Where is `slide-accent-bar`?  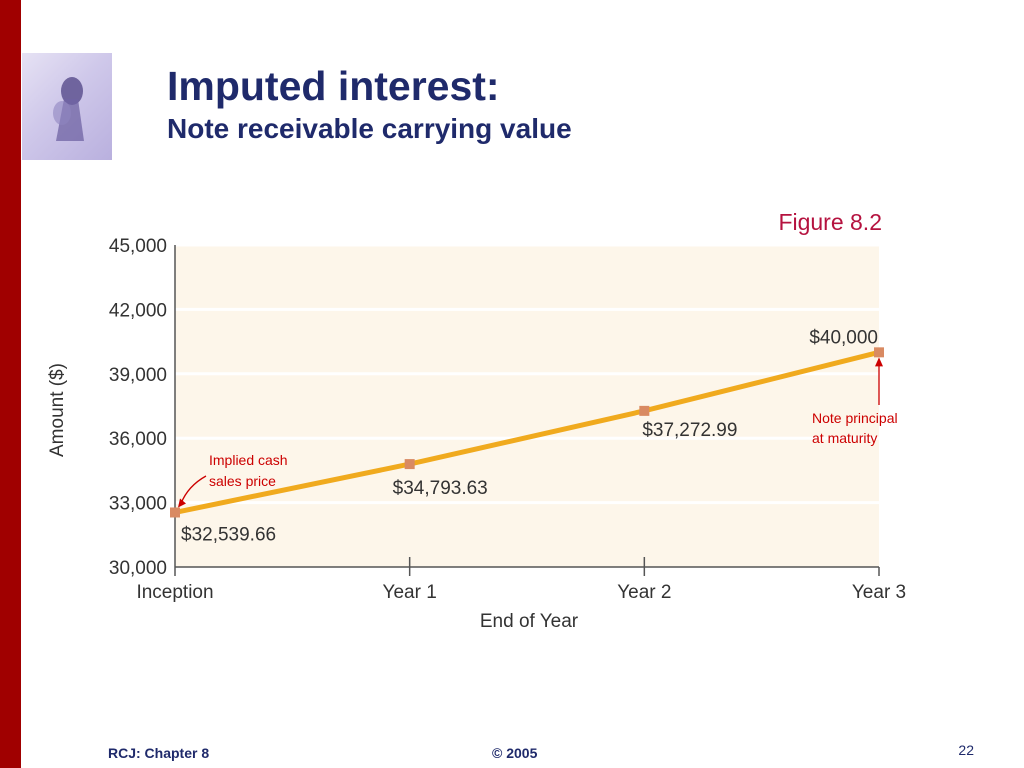
slide-accent-bar is located at coordinates (10, 384).